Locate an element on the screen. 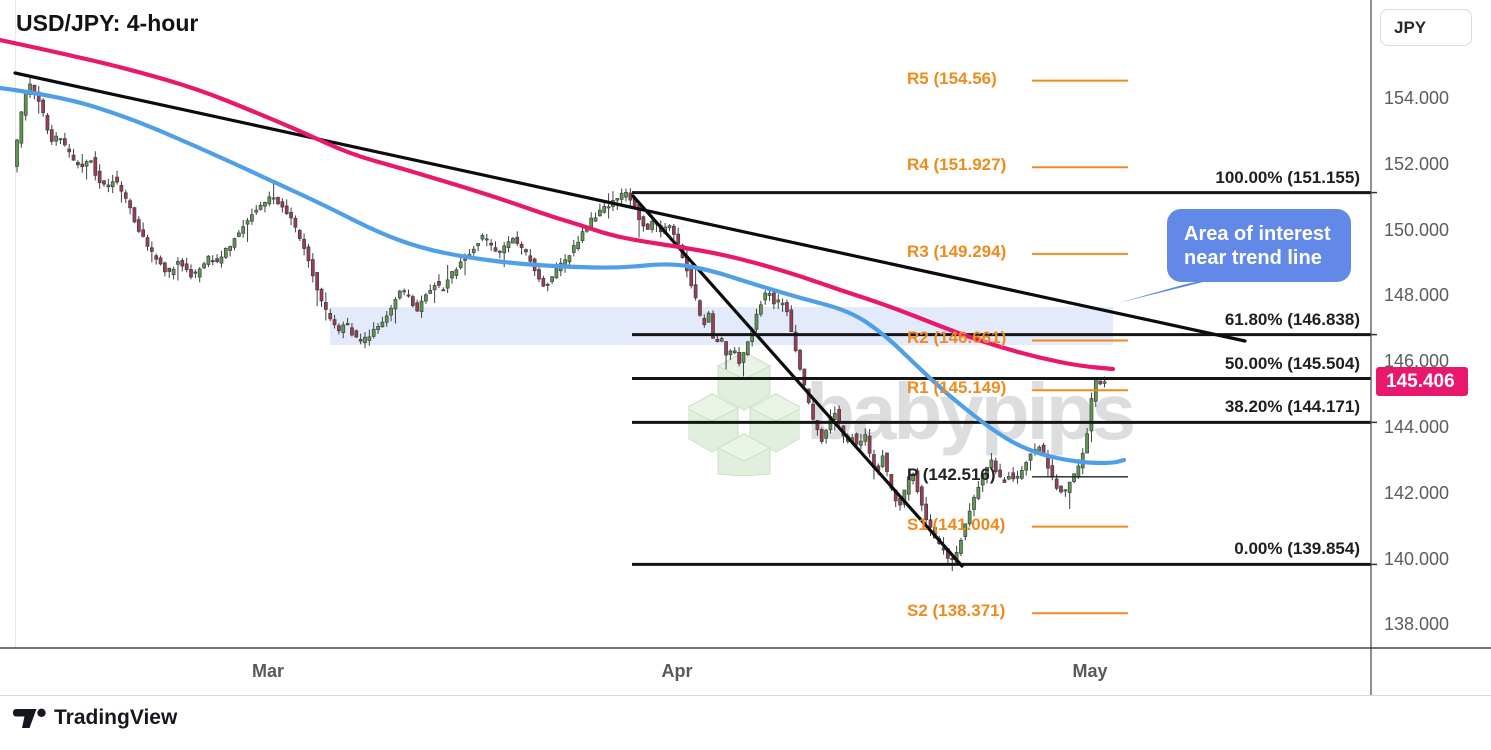 The width and height of the screenshot is (1491, 750). steep-trendline is located at coordinates (797, 381).